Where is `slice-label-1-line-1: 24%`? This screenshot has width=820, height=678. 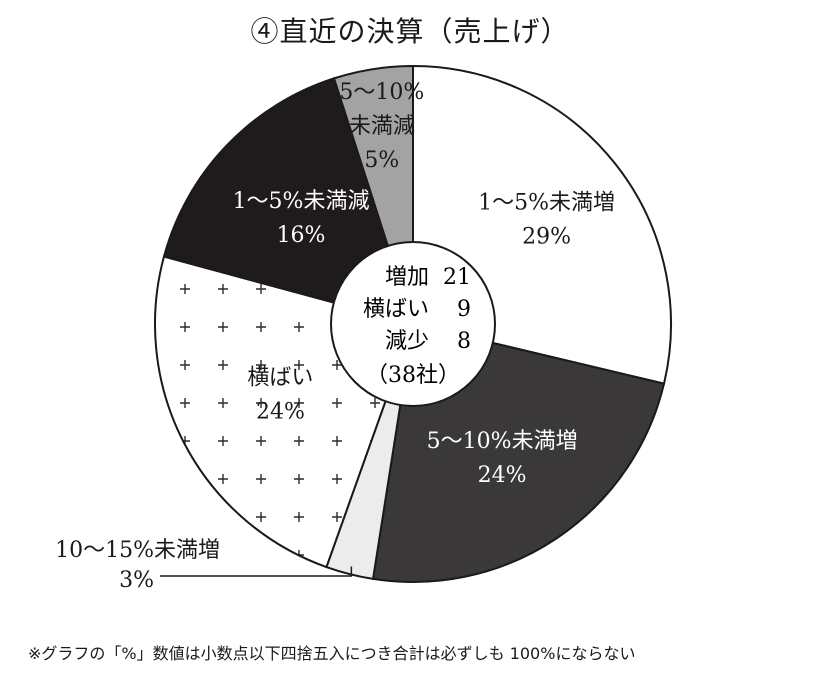 slice-label-1-line-1: 24% is located at coordinates (502, 475).